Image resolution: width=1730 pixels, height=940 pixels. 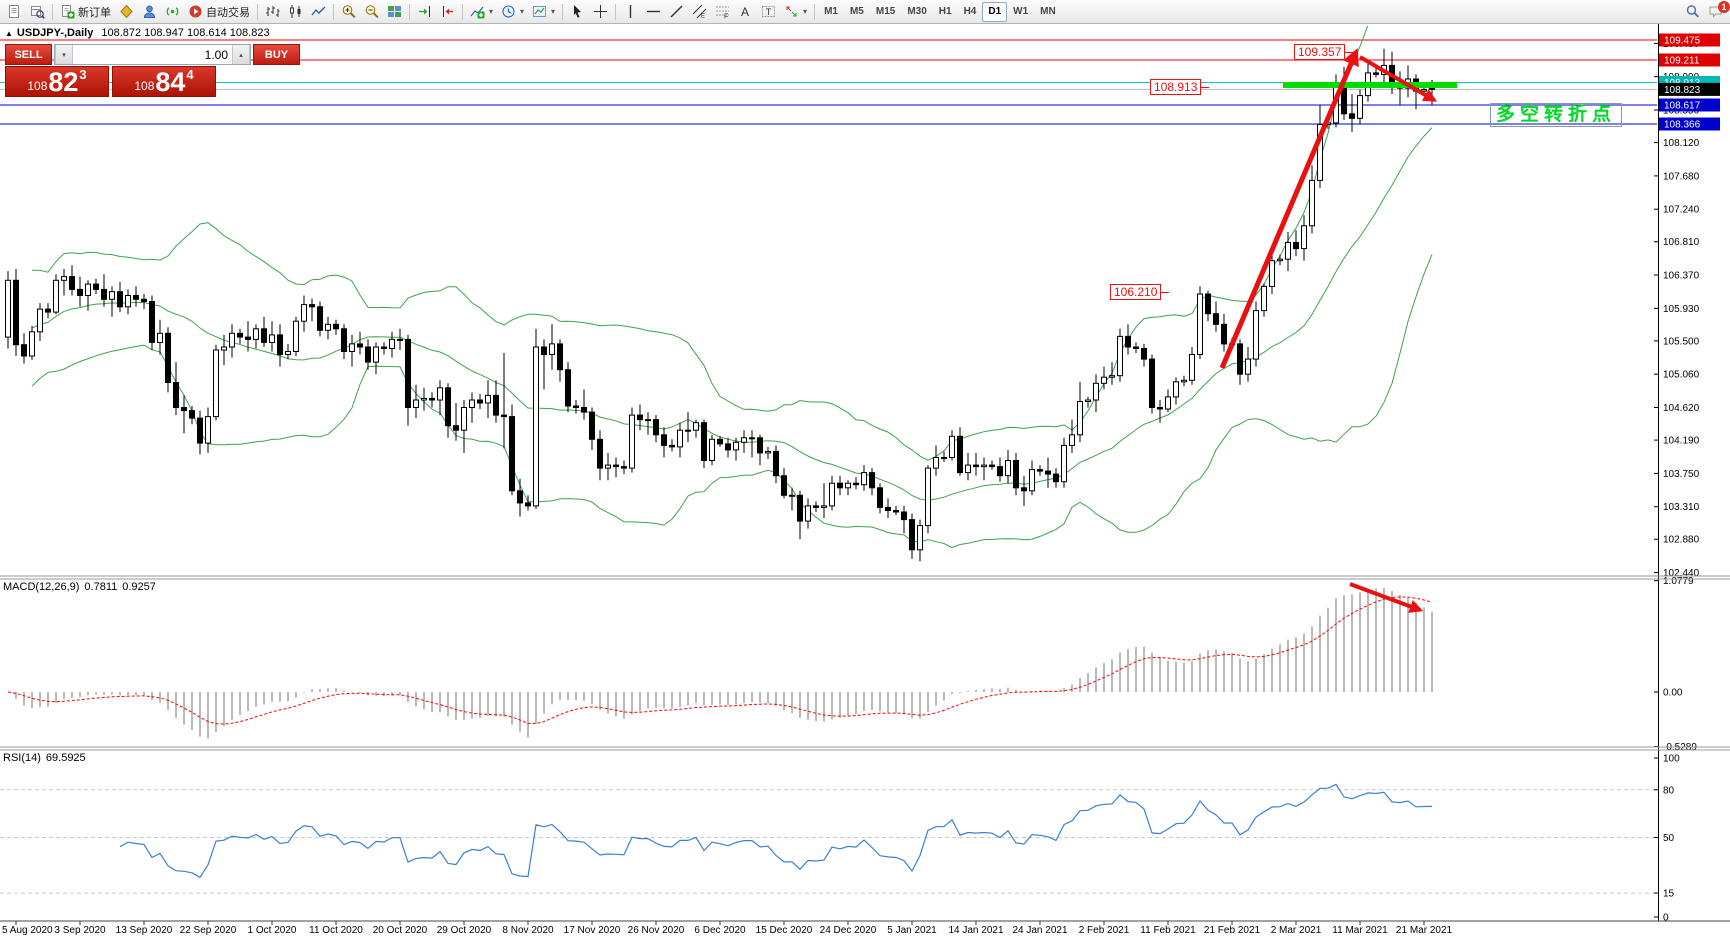 What do you see at coordinates (1671, 759) in the screenshot?
I see `svg-text: 100` at bounding box center [1671, 759].